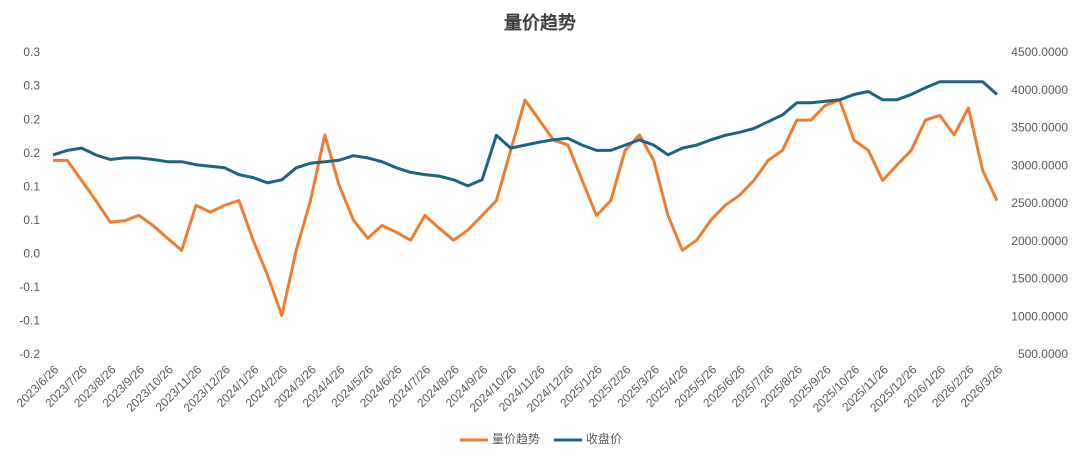 This screenshot has width=1080, height=462. What do you see at coordinates (1039, 128) in the screenshot?
I see `y2-tick-label: 3500.0000` at bounding box center [1039, 128].